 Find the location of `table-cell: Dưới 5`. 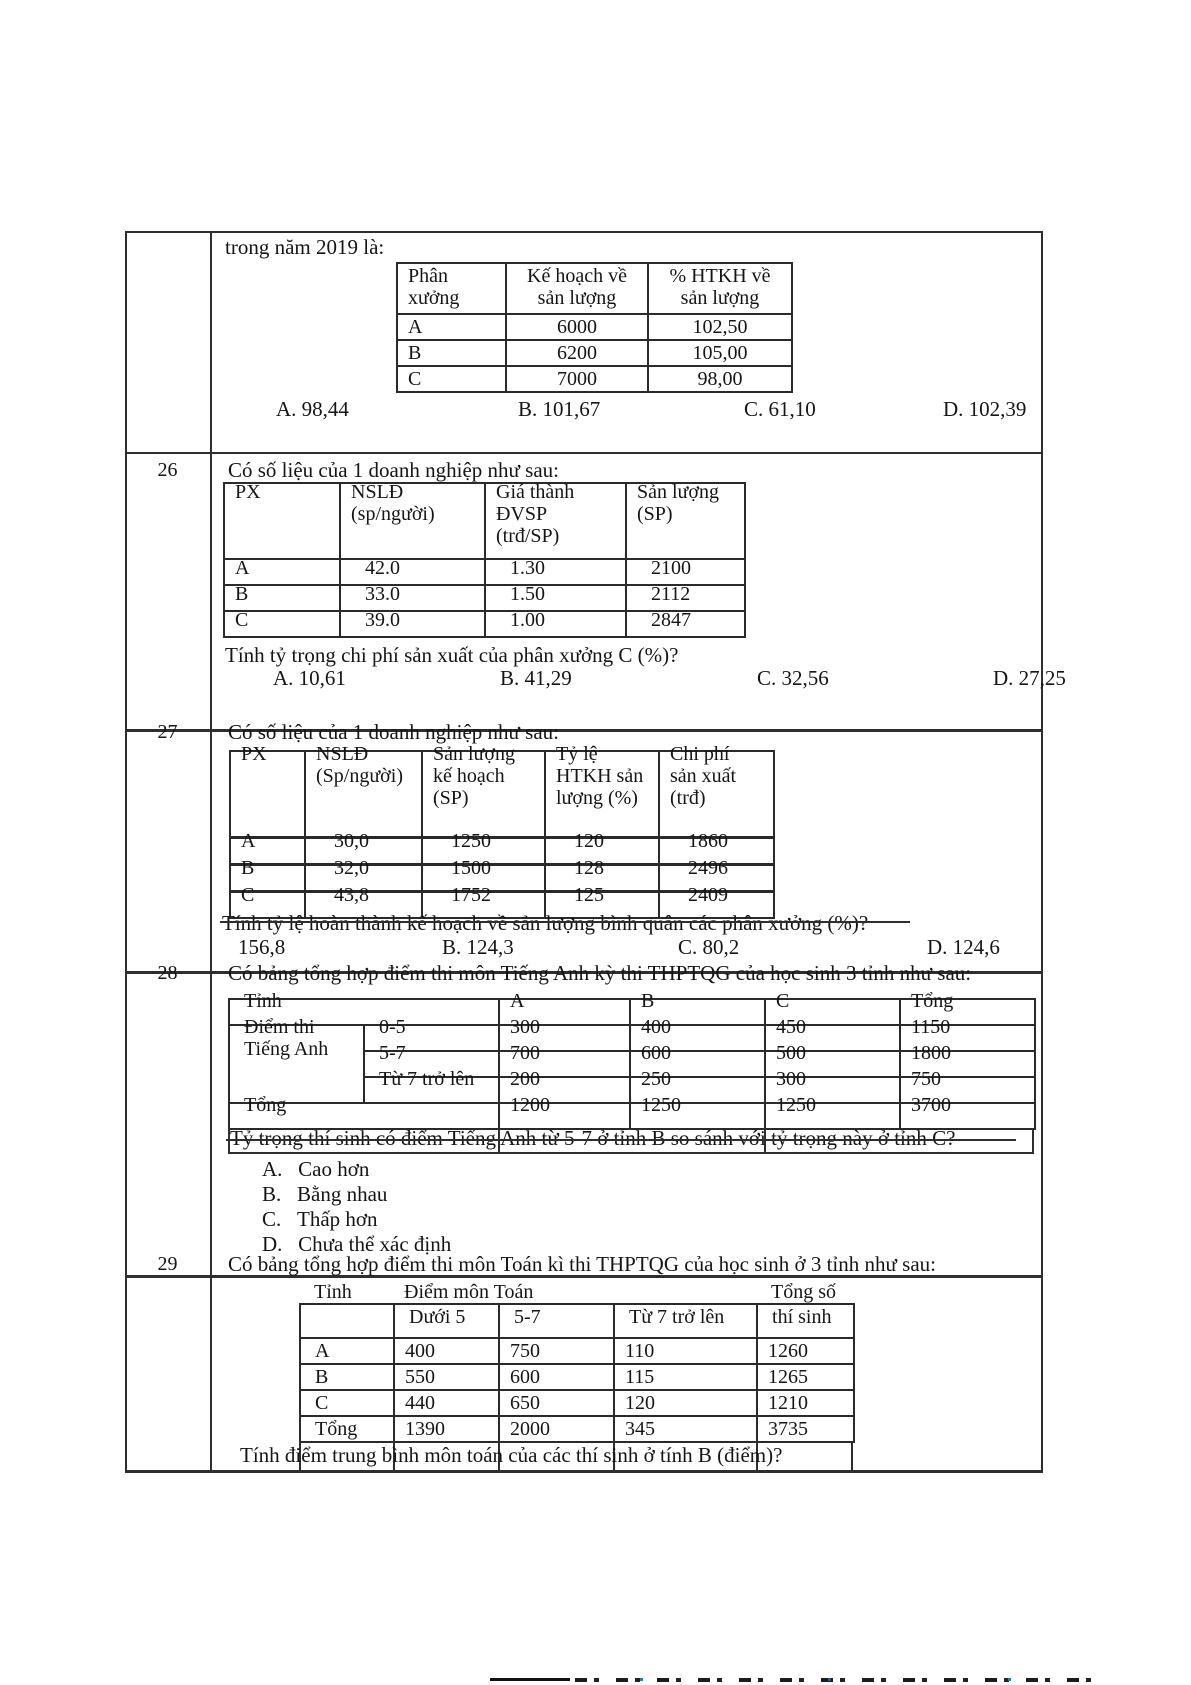

table-cell: Dưới 5 is located at coordinates (446, 1321).